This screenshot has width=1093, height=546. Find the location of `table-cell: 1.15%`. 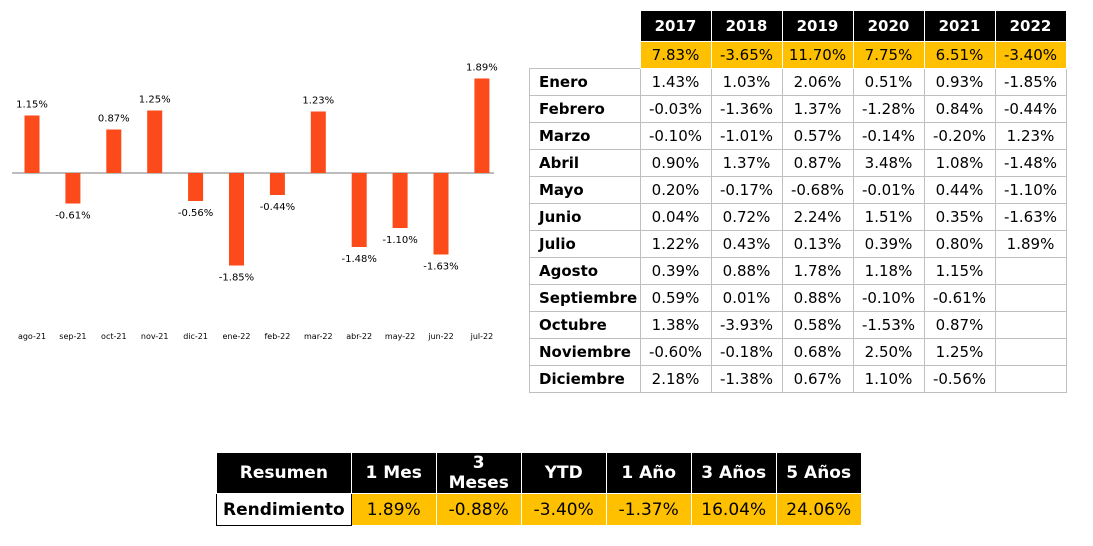

table-cell: 1.15% is located at coordinates (959, 271).